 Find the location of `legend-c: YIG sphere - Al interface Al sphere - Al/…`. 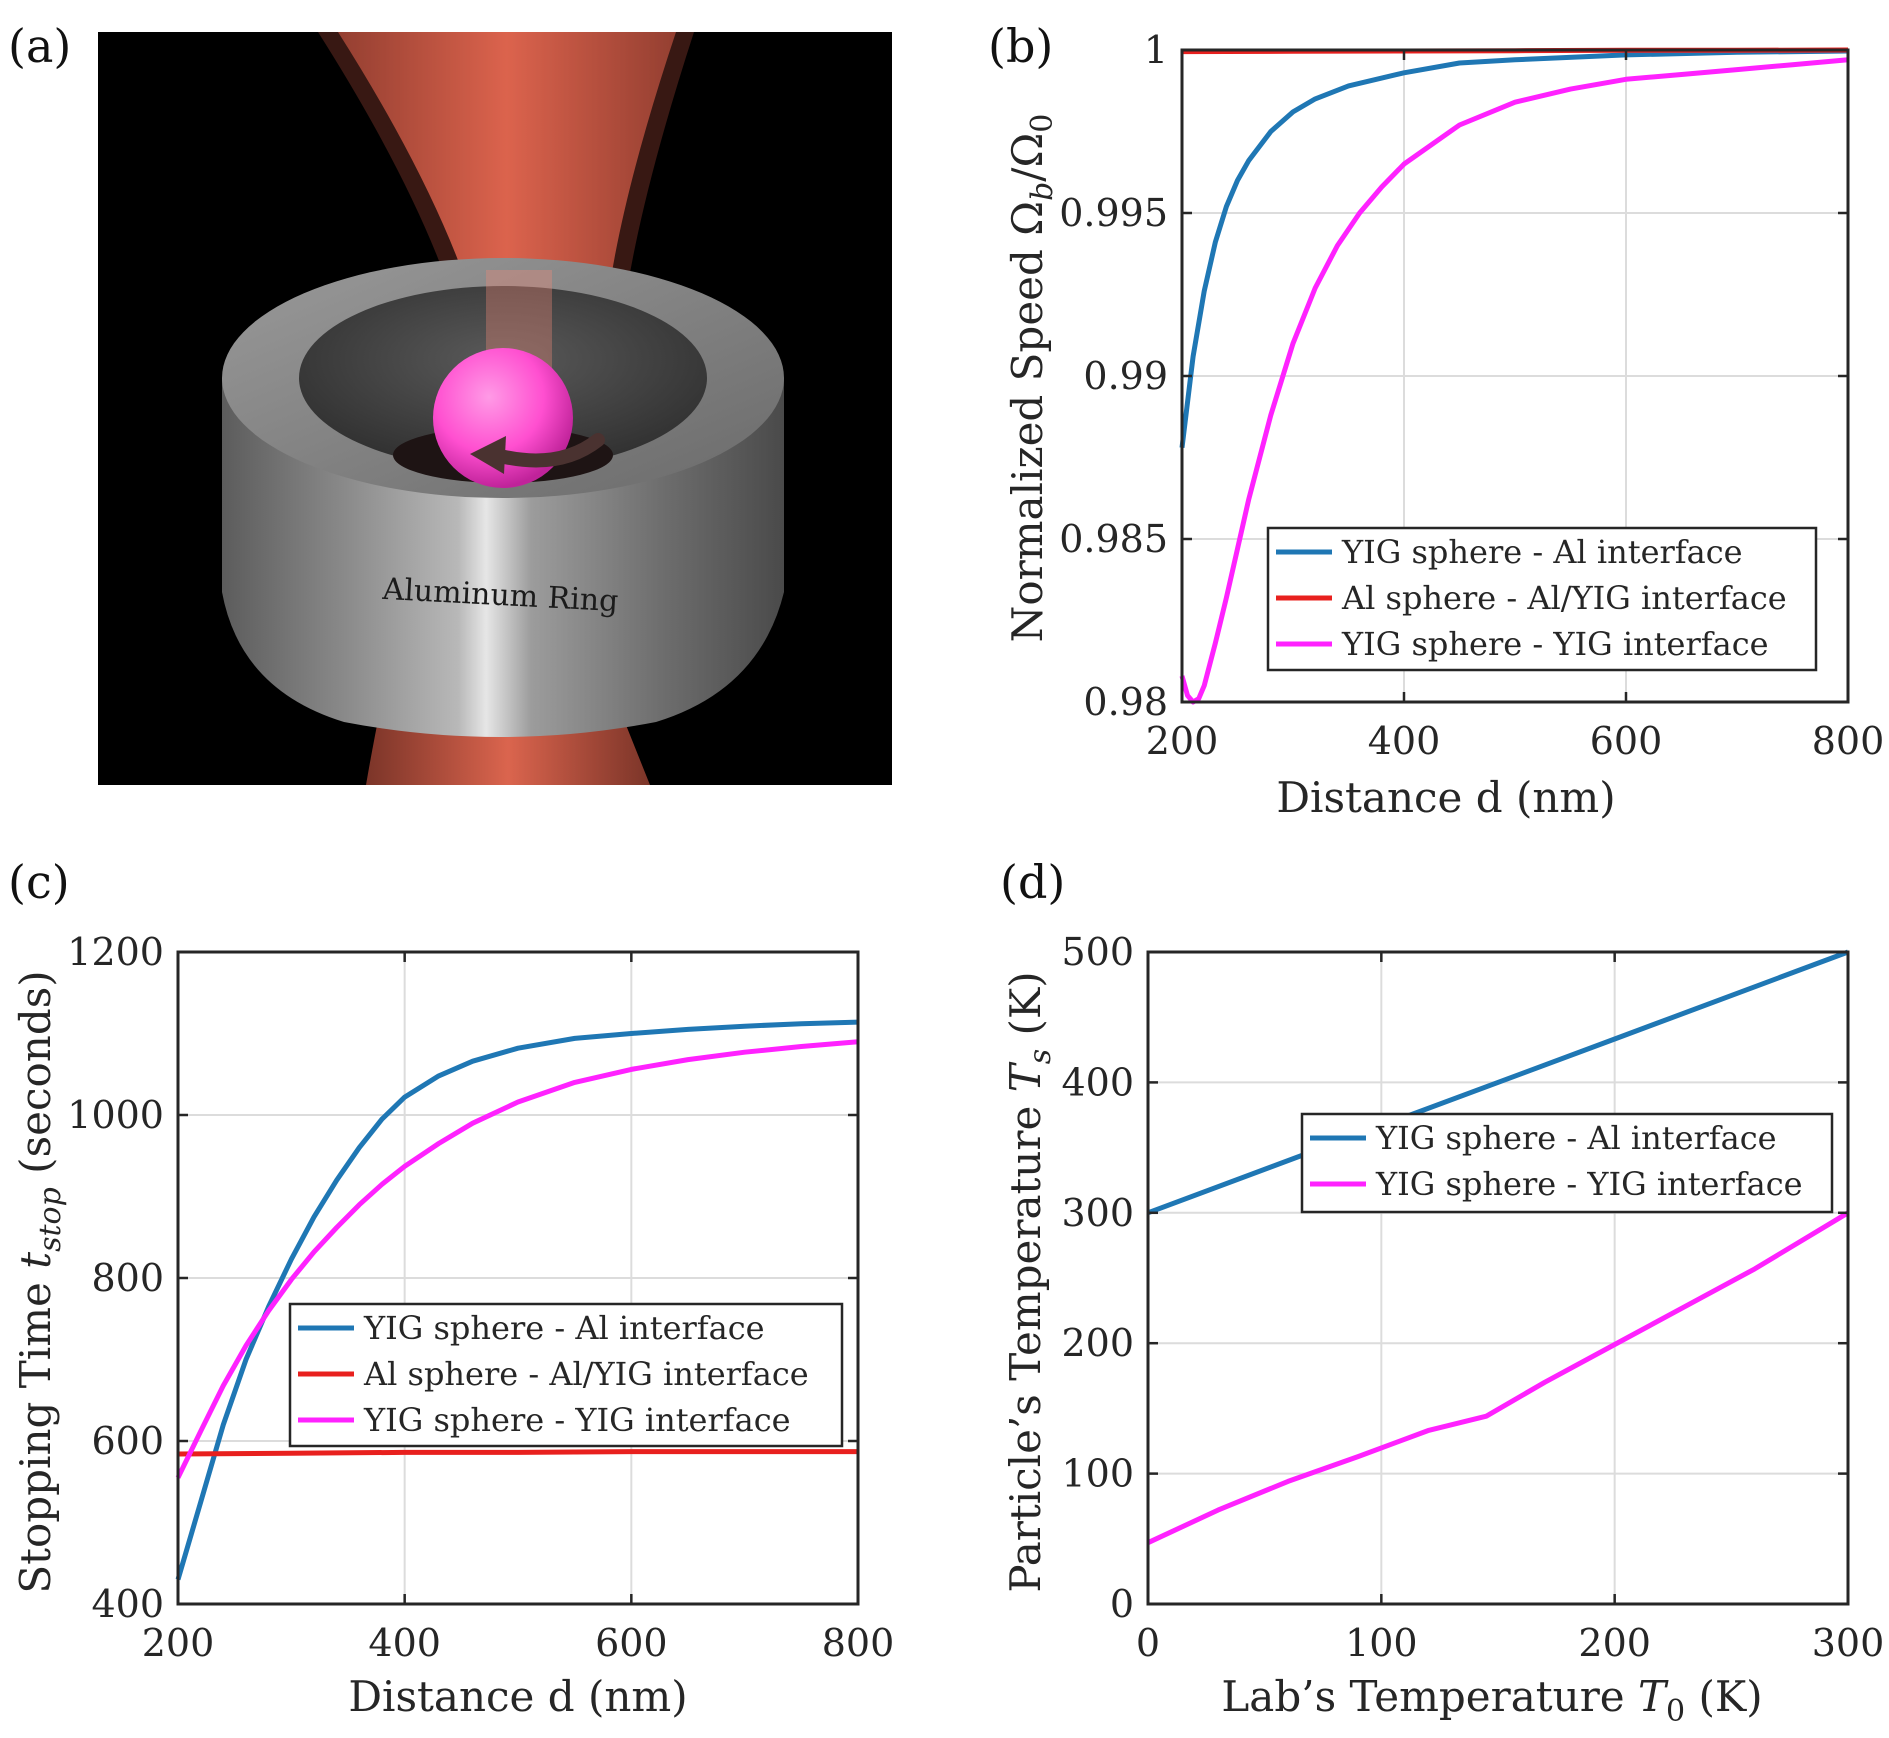

legend-c: YIG sphere - Al interface Al sphere - Al/… is located at coordinates (566, 1375).